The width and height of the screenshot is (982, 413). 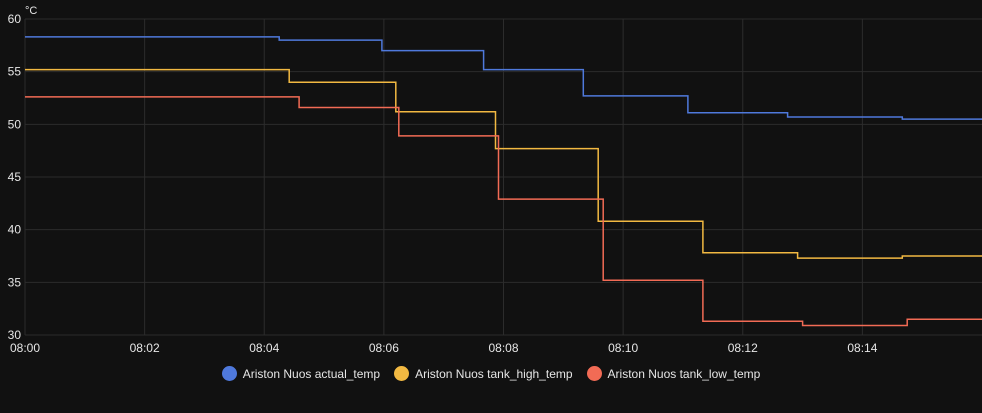 What do you see at coordinates (15, 72) in the screenshot?
I see `y-tick-label: 55` at bounding box center [15, 72].